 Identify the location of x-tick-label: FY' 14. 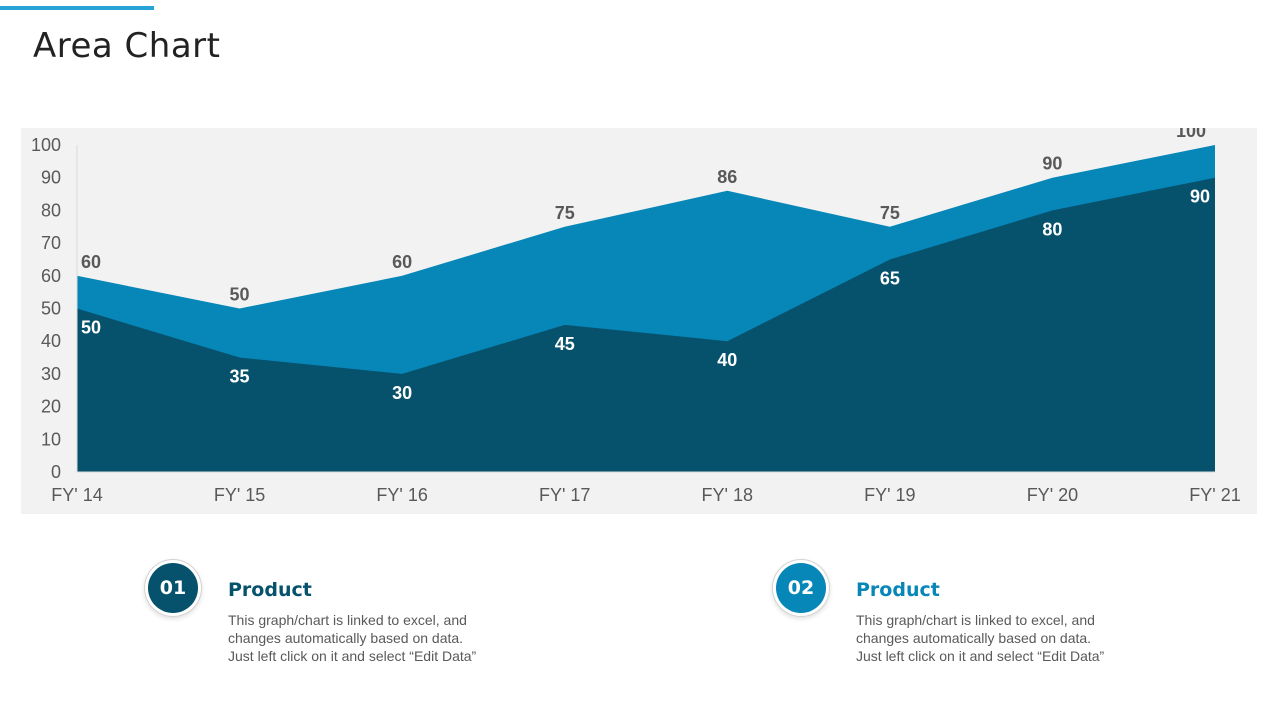
(76, 495).